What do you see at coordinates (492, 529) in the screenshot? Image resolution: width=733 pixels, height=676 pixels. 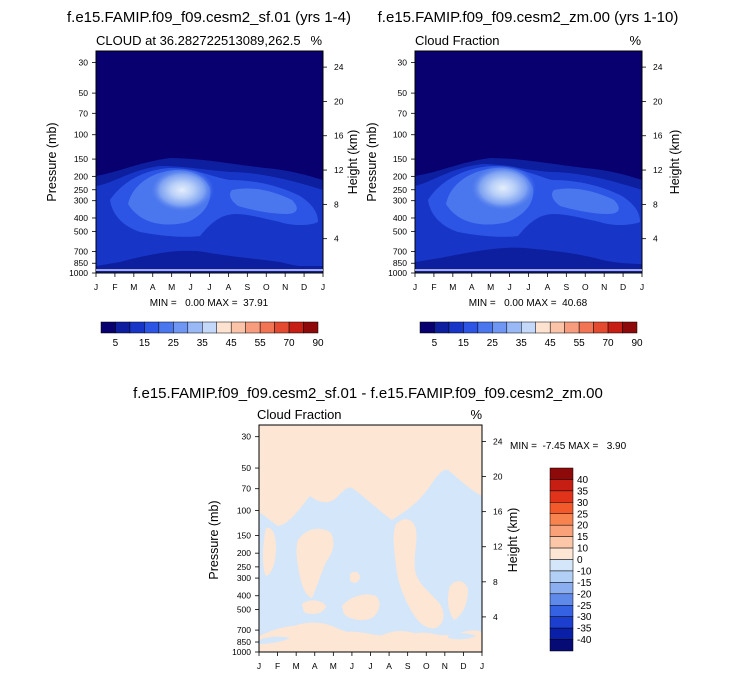 I see `panel-3-yticks-right: 24 20 16 12 8 4` at bounding box center [492, 529].